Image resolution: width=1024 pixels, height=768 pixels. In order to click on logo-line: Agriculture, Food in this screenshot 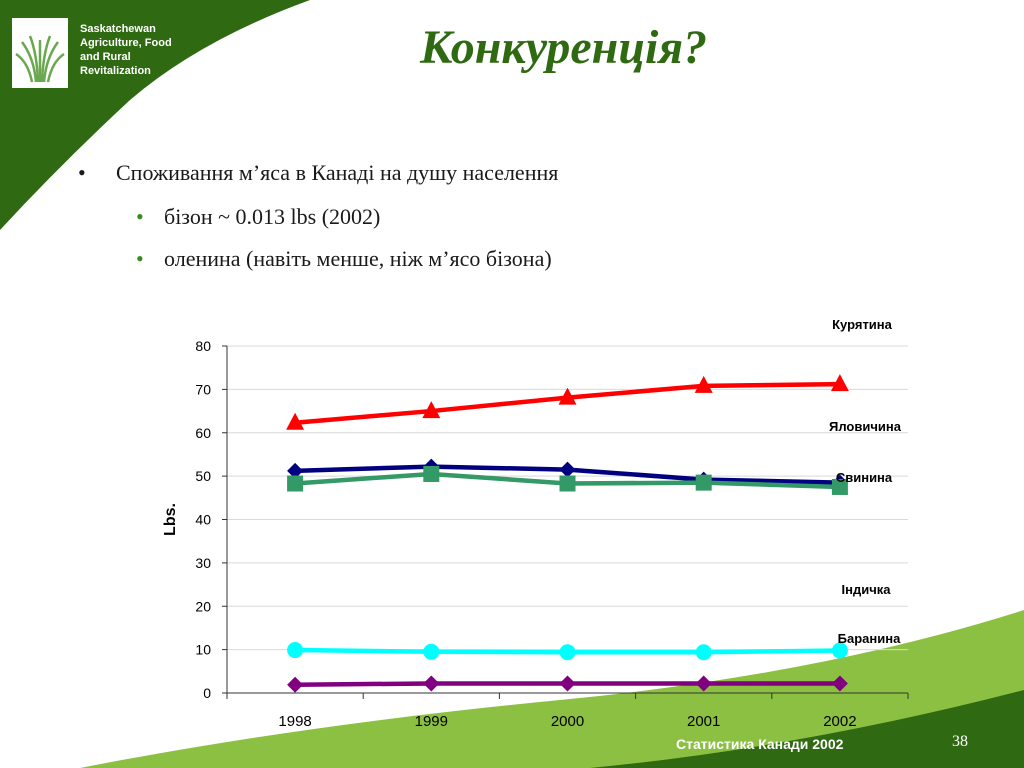, I will do `click(126, 43)`.